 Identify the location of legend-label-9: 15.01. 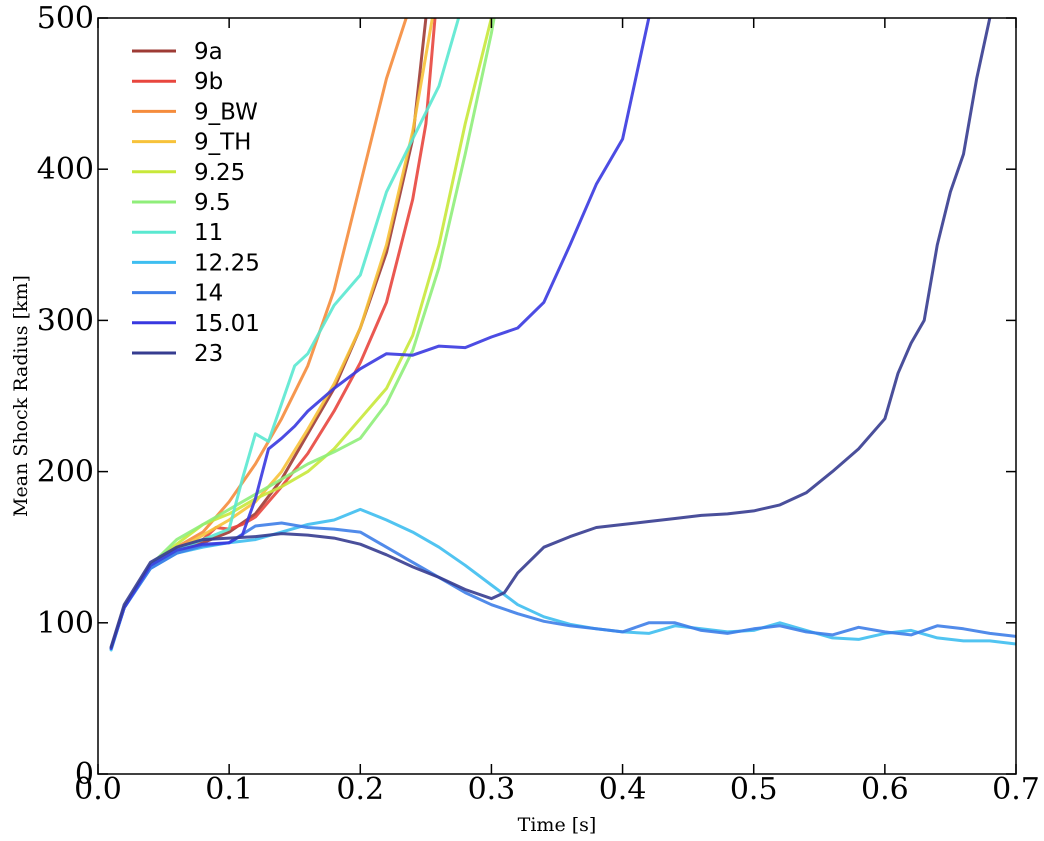
(227, 324).